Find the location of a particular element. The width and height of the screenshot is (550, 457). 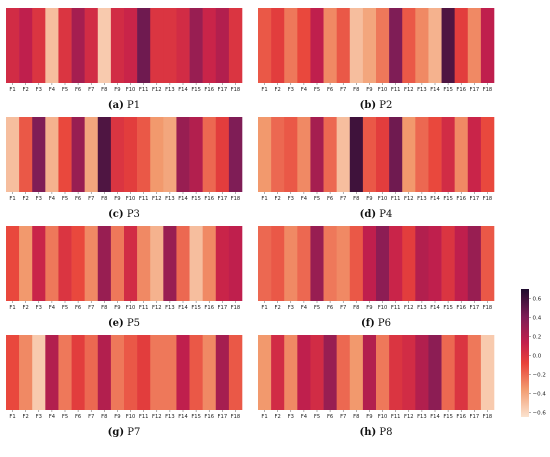

heatmap-cell-p1-f13 is located at coordinates (170, 45).